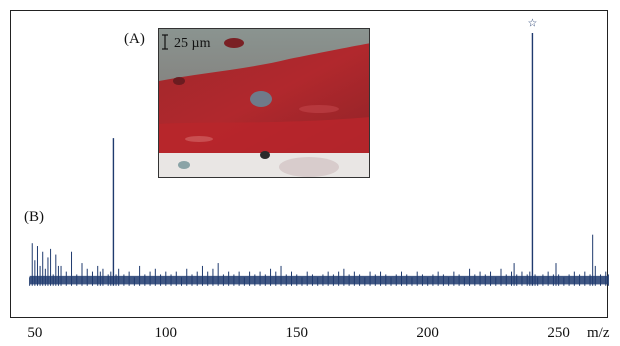 The image size is (620, 346). Describe the element at coordinates (319, 280) in the screenshot. I see `baseline-noise-band` at that location.